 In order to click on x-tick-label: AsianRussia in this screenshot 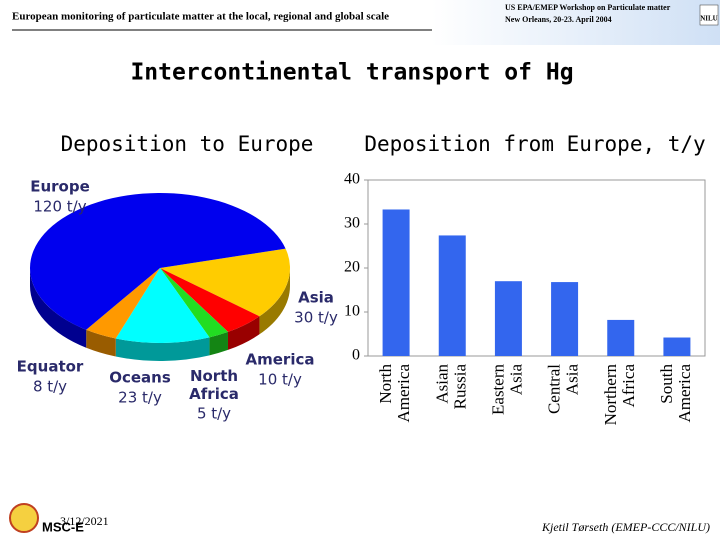, I will do `click(450, 387)`.